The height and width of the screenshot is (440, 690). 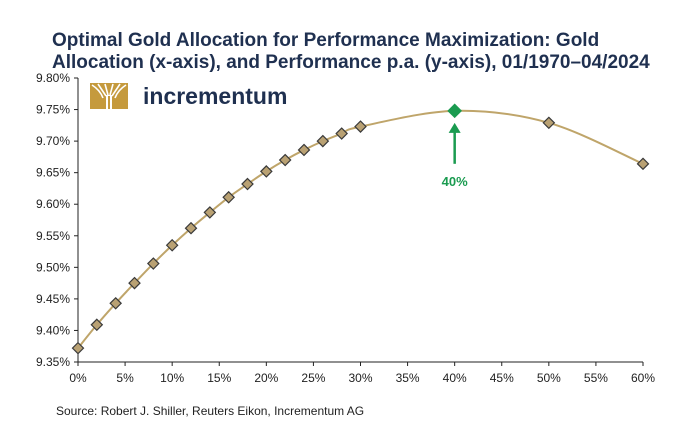 I want to click on x-tick-label: 15%, so click(x=219, y=378).